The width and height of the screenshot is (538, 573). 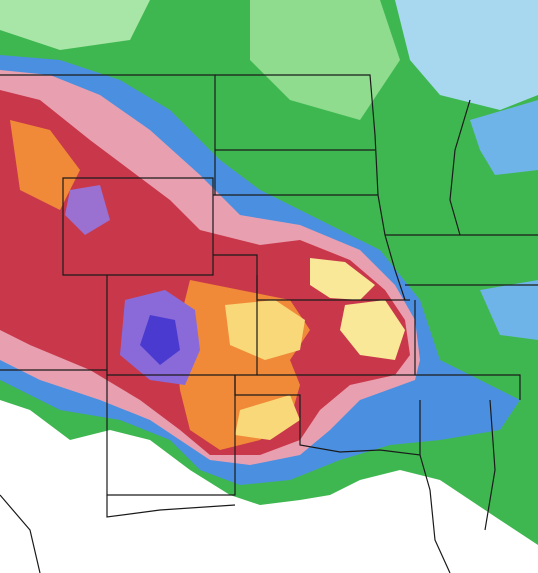 What do you see at coordinates (466, 55) in the screenshot?
I see `precip-light-blue` at bounding box center [466, 55].